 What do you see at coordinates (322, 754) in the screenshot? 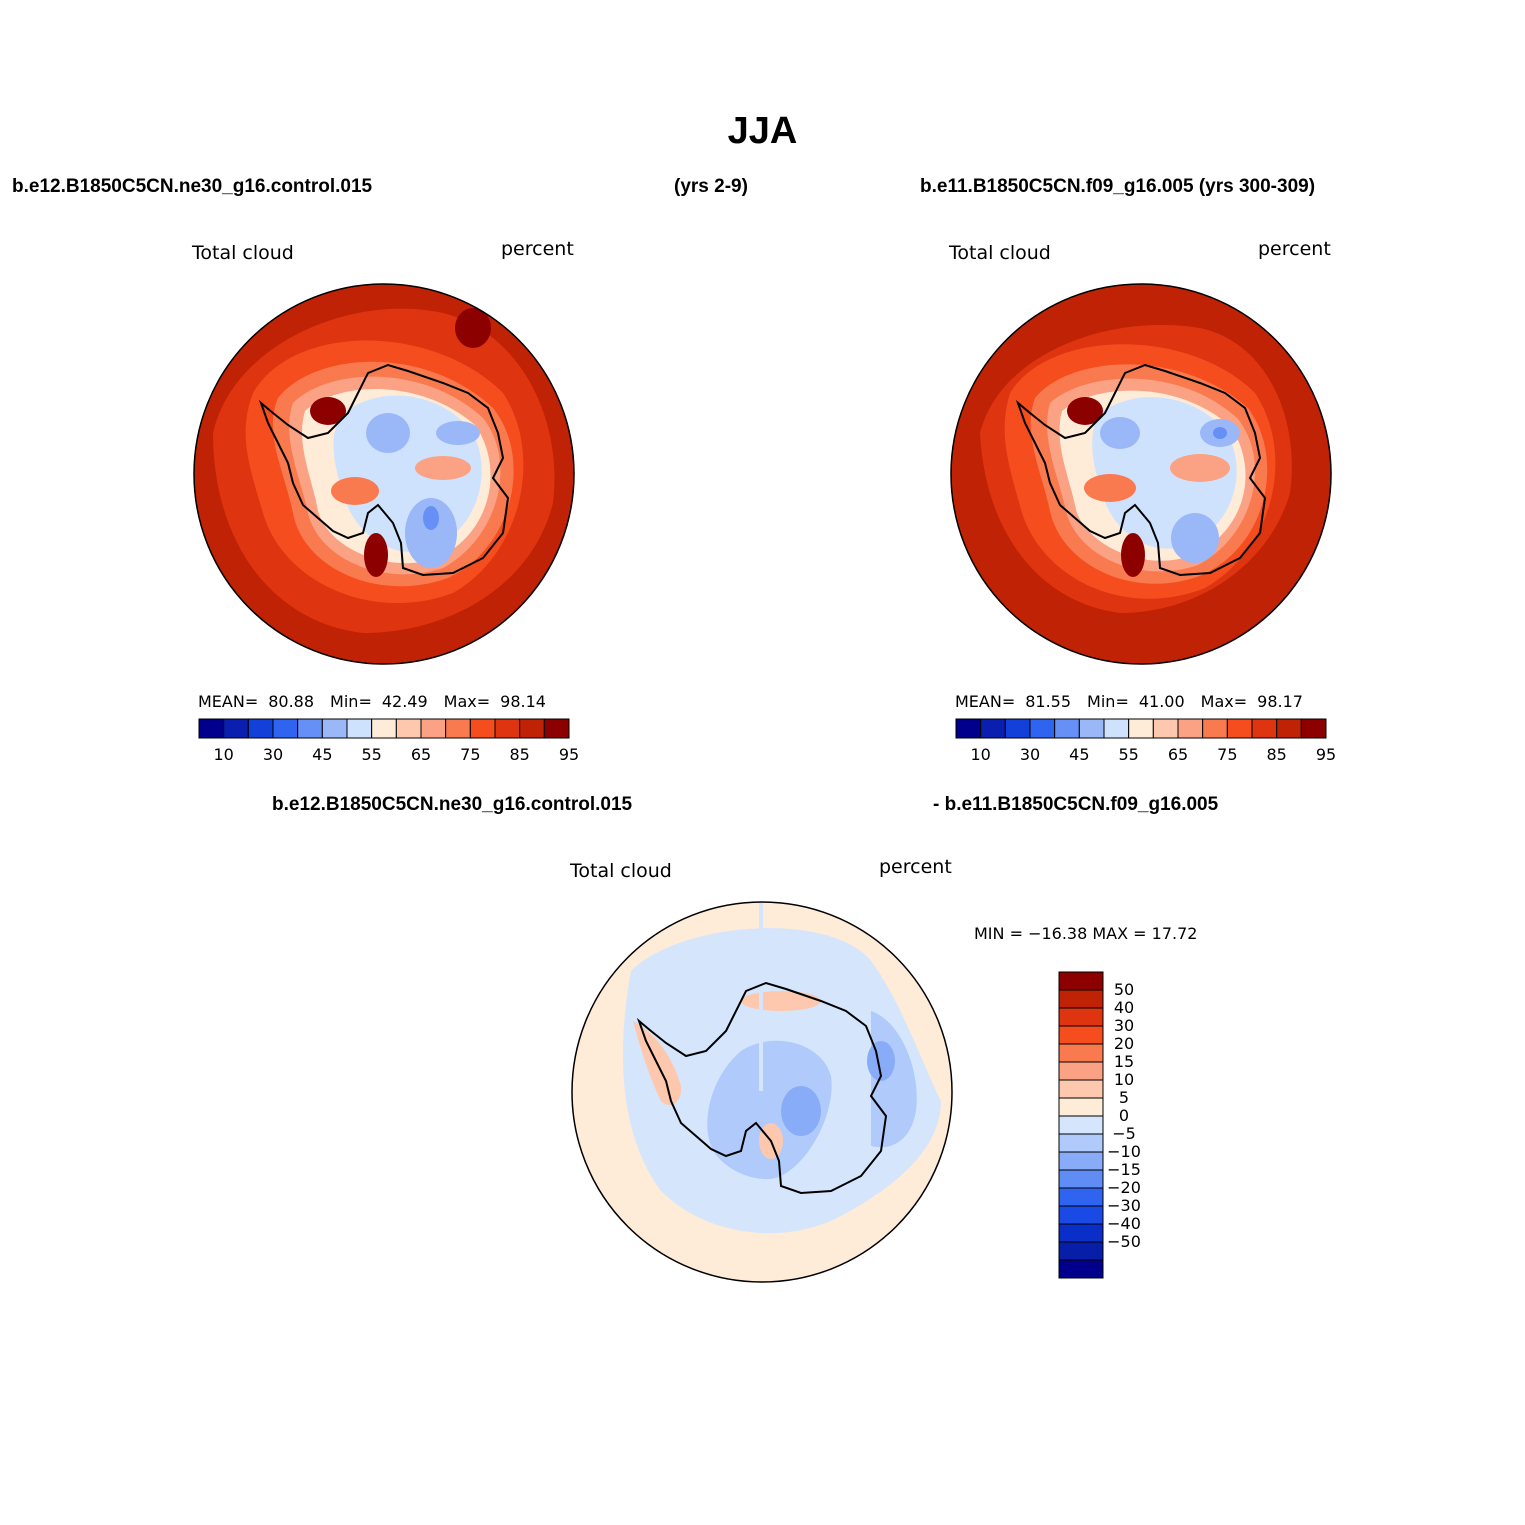
I see `panel1-colorbar-tick-label: 45` at bounding box center [322, 754].